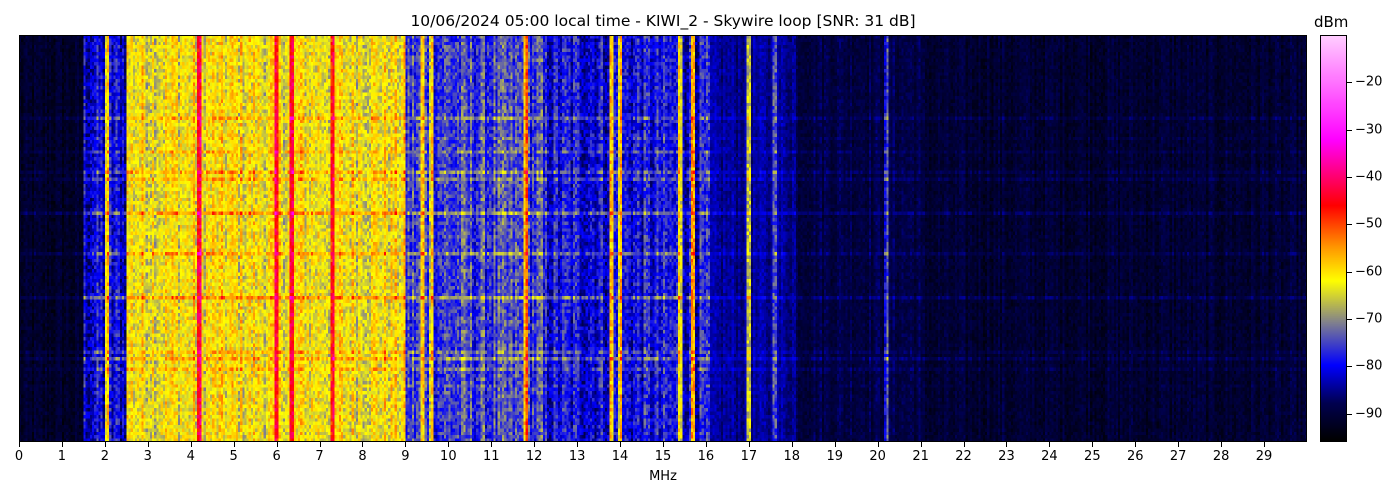  Describe the element at coordinates (491, 456) in the screenshot. I see `x-tick-label: 11` at that location.